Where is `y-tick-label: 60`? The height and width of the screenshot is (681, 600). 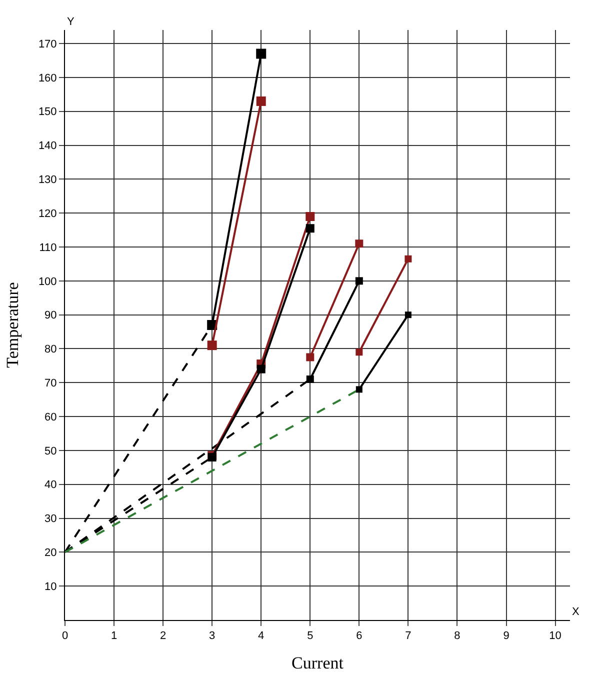 y-tick-label: 60 is located at coordinates (50, 417).